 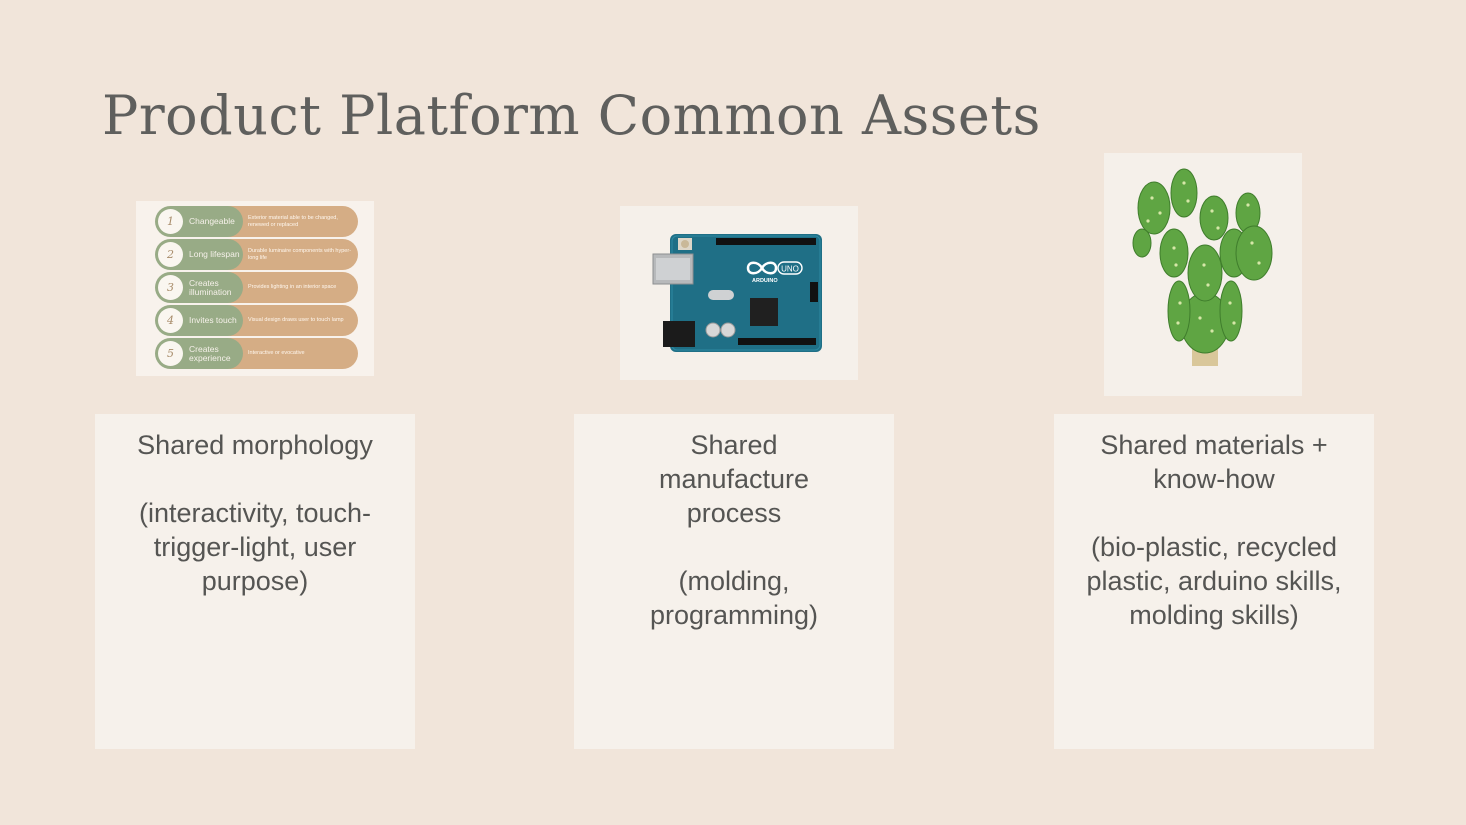 What do you see at coordinates (292, 287) in the screenshot?
I see `row-description: Provides lighting in an interior space` at bounding box center [292, 287].